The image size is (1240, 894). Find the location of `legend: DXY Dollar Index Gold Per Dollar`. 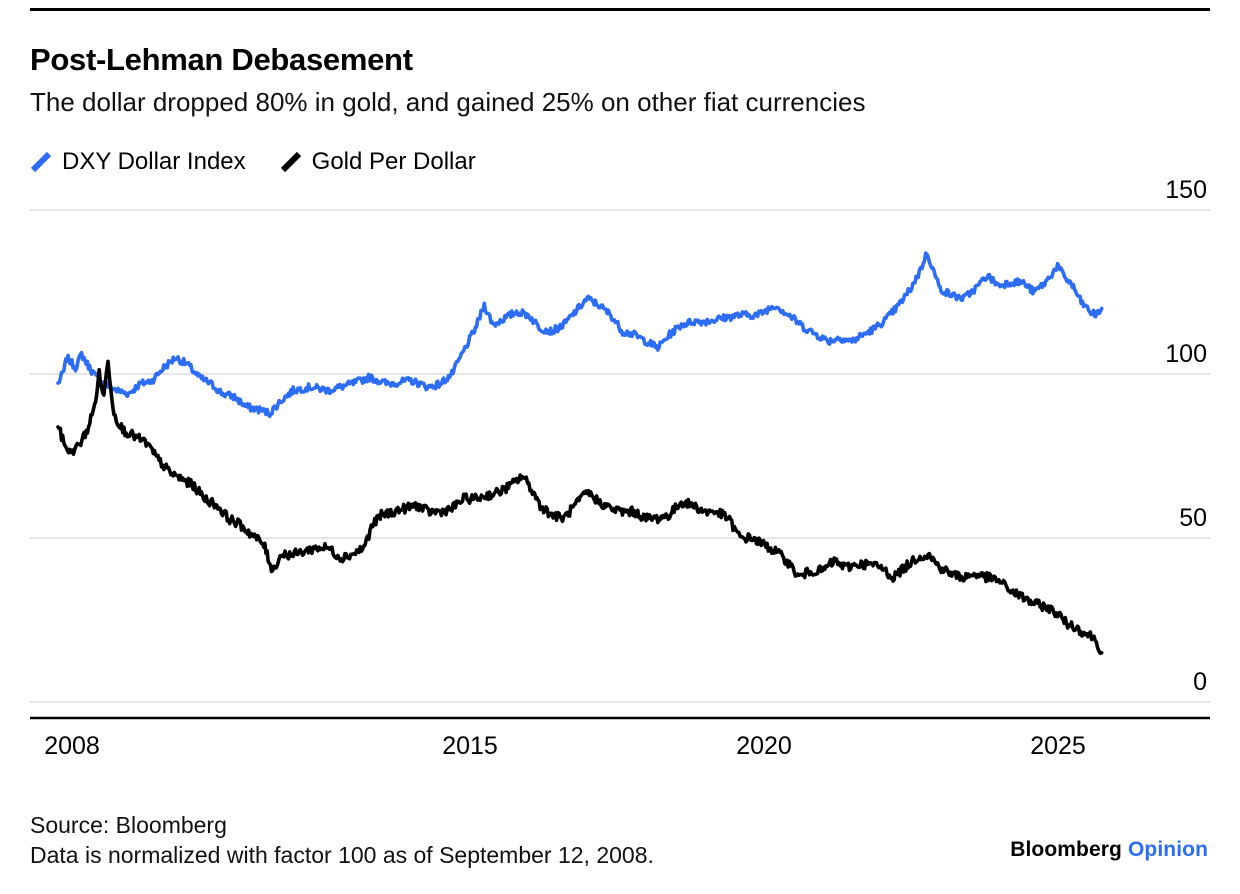

legend: DXY Dollar Index Gold Per Dollar is located at coordinates (253, 162).